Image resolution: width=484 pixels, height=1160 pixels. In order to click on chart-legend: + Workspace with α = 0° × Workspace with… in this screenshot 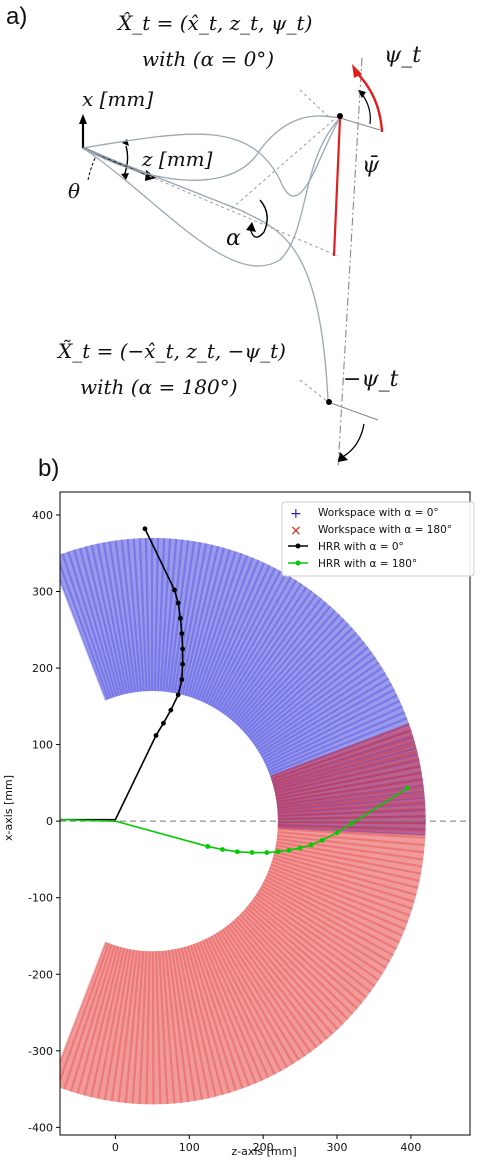, I will do `click(378, 539)`.